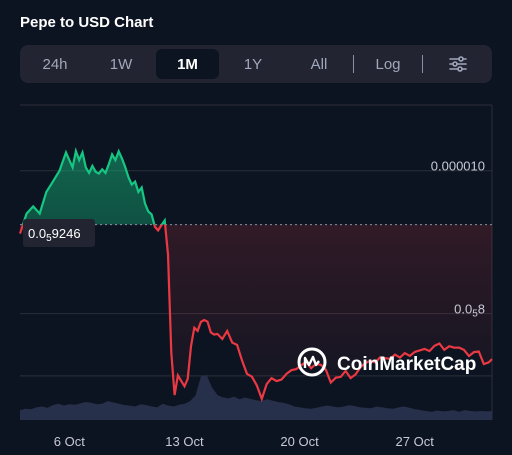  I want to click on price-line-above, so click(94, 186).